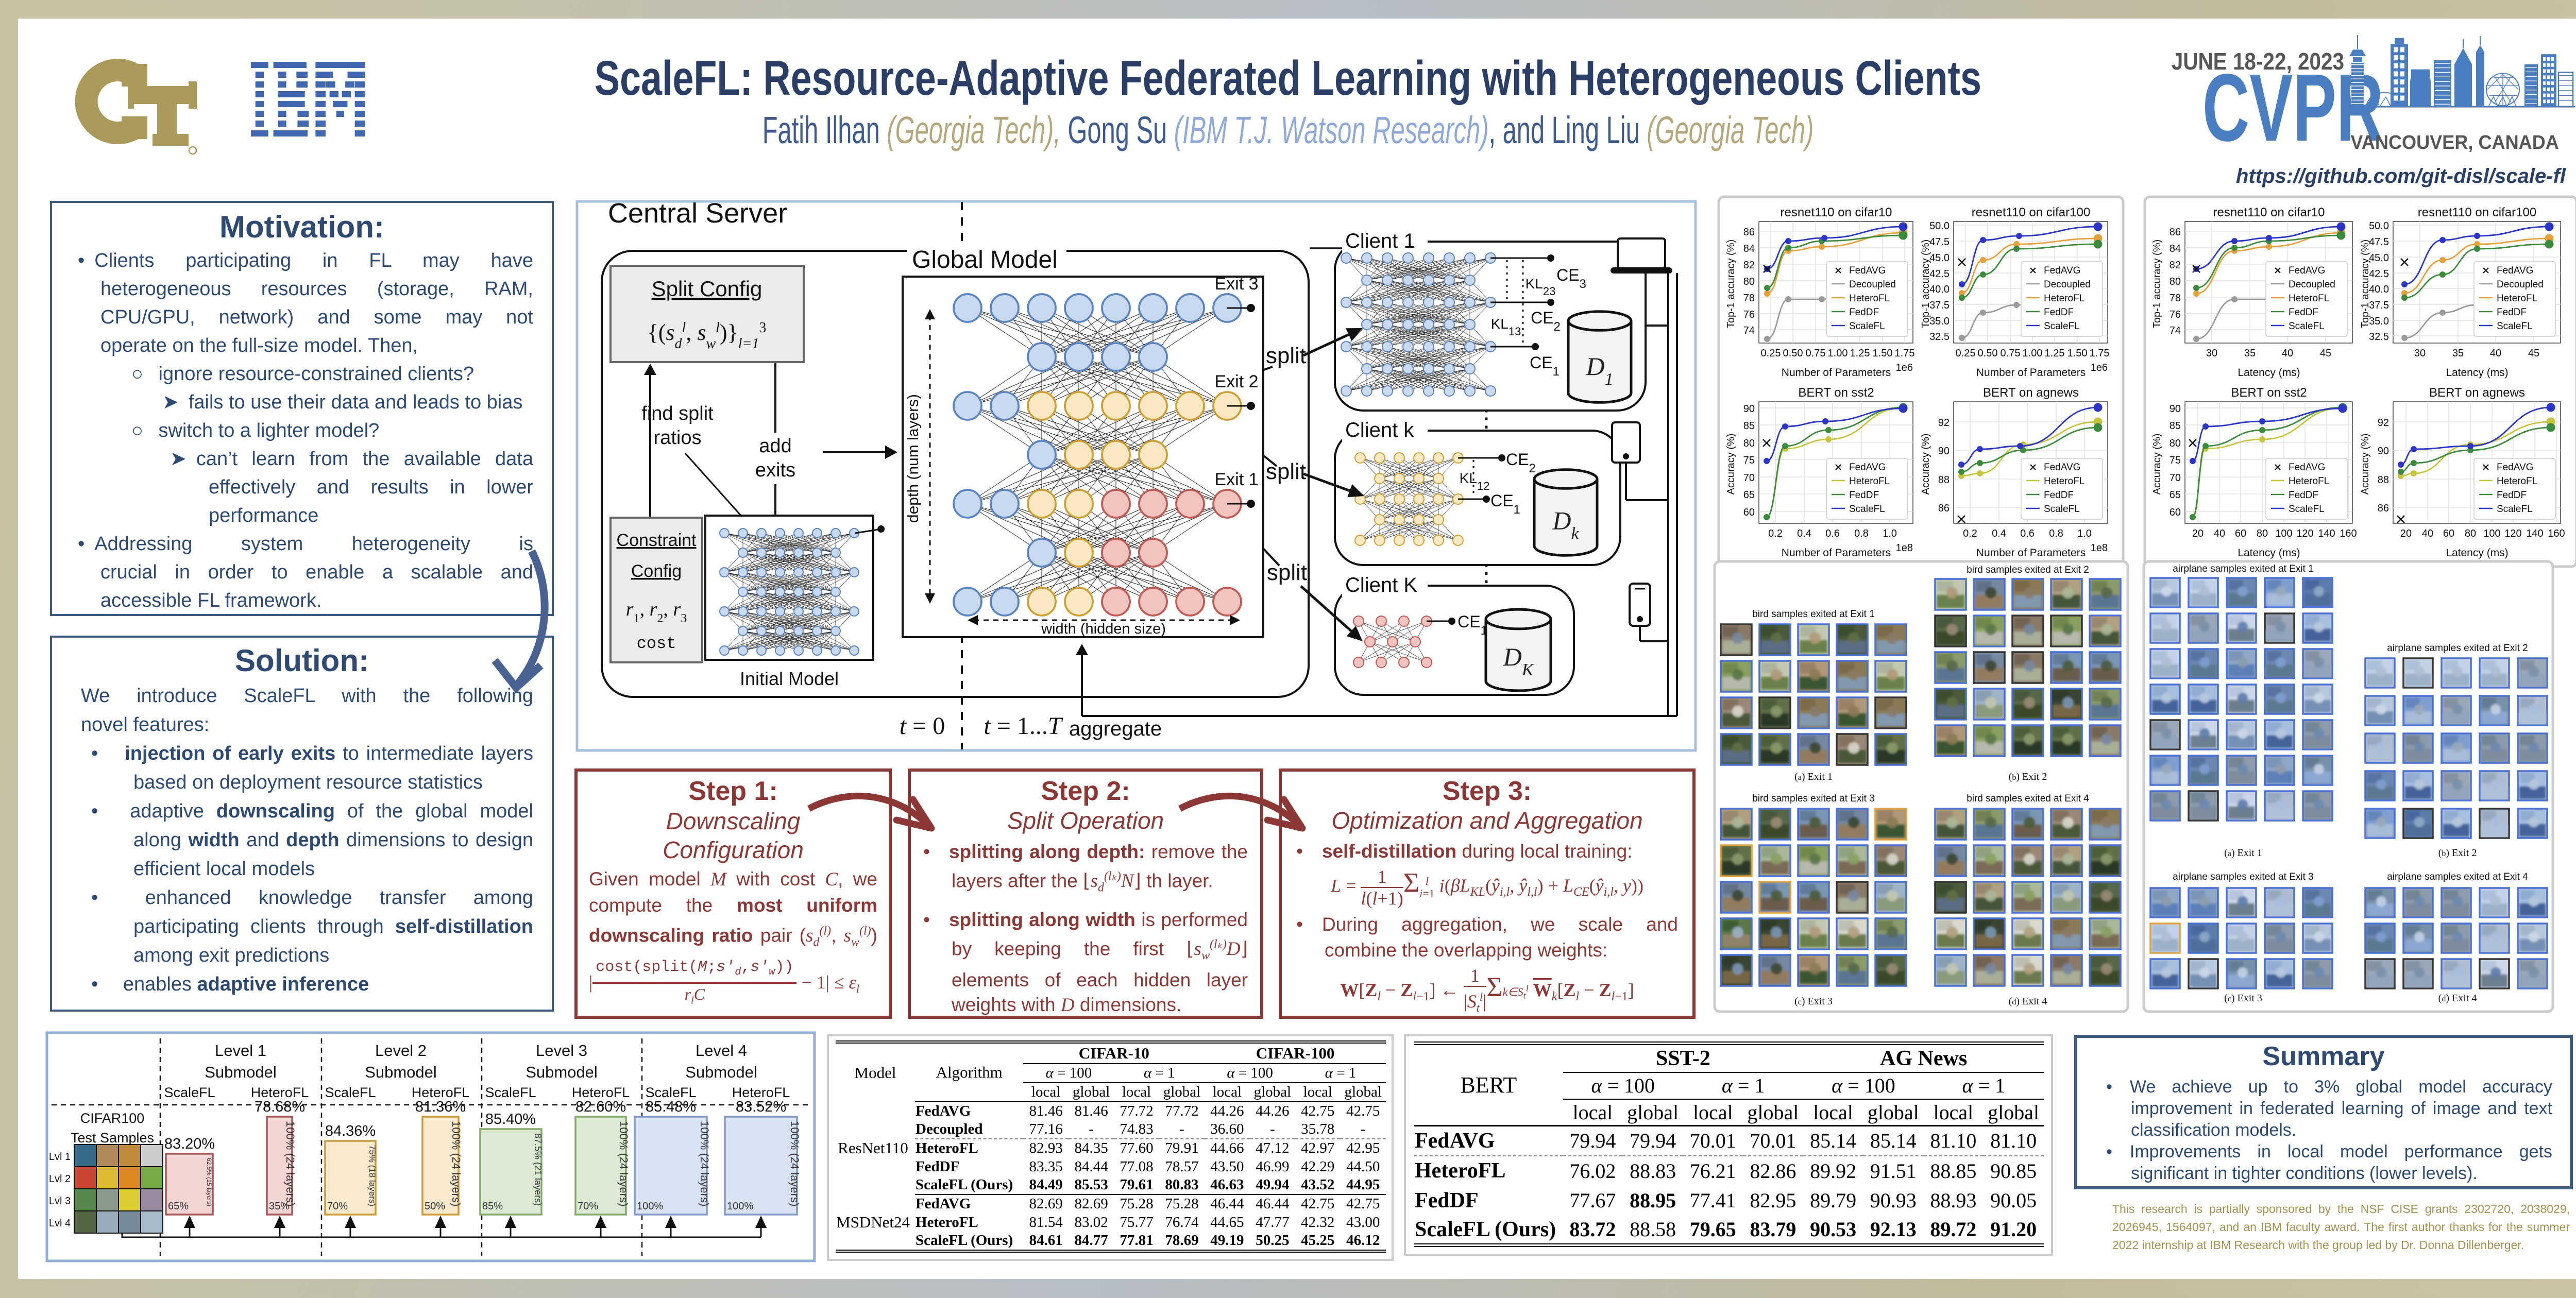  Describe the element at coordinates (1939, 337) in the screenshot. I see `svg-text: 32.5` at that location.